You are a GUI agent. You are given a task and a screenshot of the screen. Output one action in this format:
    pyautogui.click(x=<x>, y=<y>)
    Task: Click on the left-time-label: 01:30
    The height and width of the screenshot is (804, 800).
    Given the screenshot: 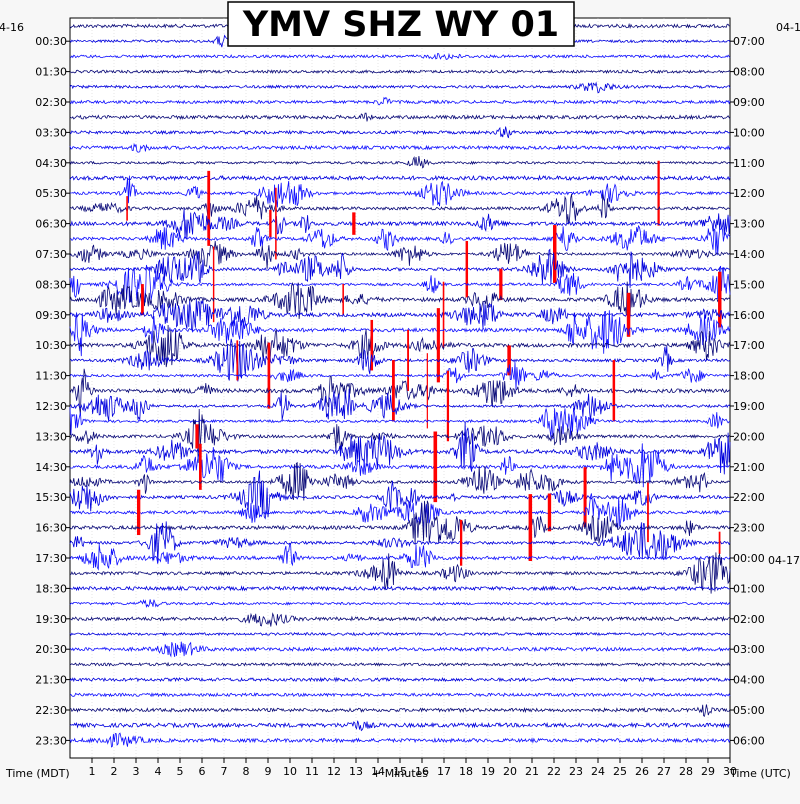 What is the action you would take?
    pyautogui.click(x=51, y=72)
    